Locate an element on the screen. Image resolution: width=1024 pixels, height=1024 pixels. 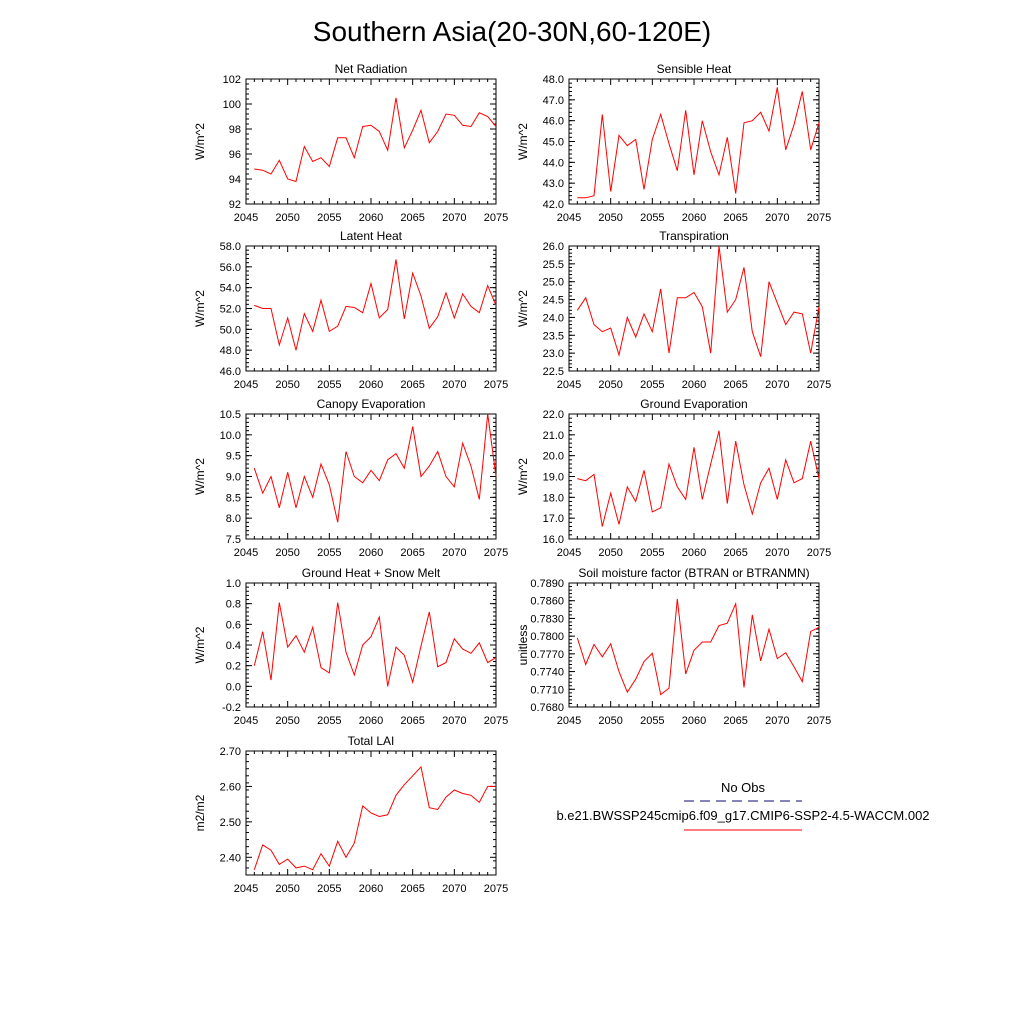
y-tick-label: 0.7710 is located at coordinates (547, 690).